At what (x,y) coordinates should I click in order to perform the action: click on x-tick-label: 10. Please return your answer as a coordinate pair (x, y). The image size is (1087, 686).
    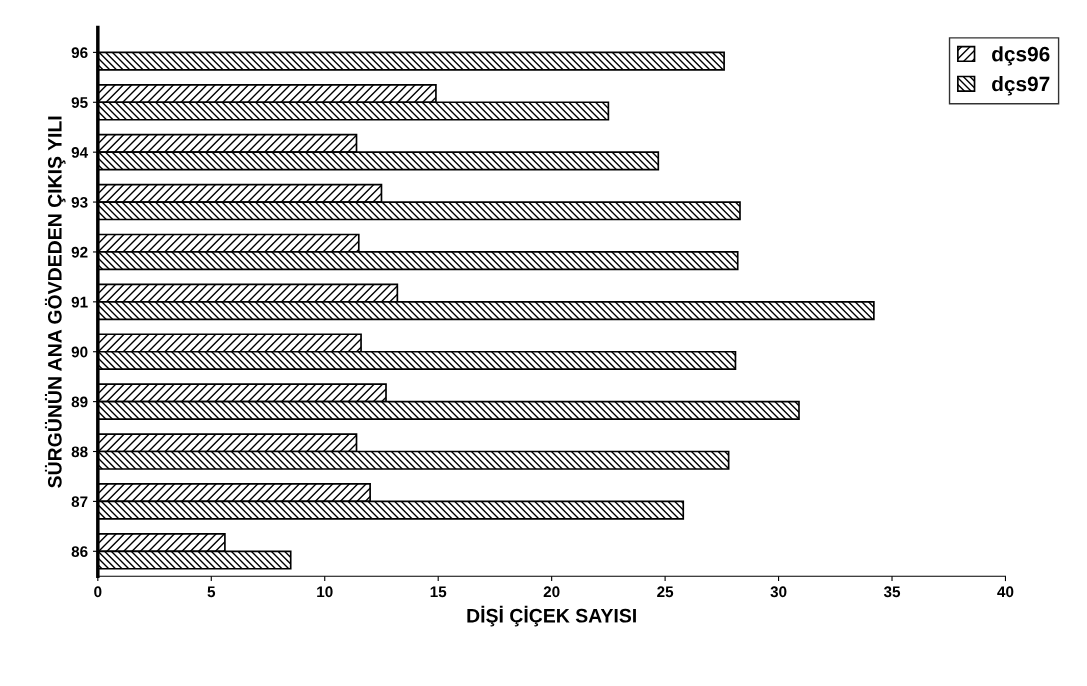
    Looking at the image, I should click on (325, 592).